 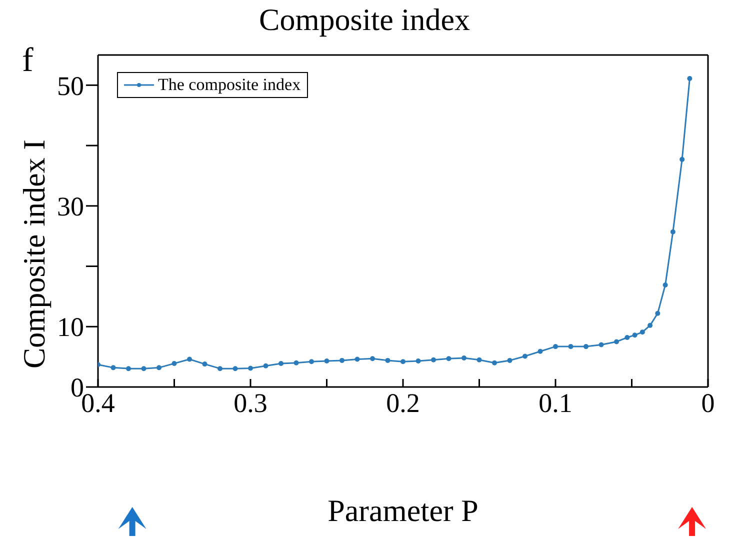 I want to click on x-tick-label: 0.3, so click(x=251, y=403).